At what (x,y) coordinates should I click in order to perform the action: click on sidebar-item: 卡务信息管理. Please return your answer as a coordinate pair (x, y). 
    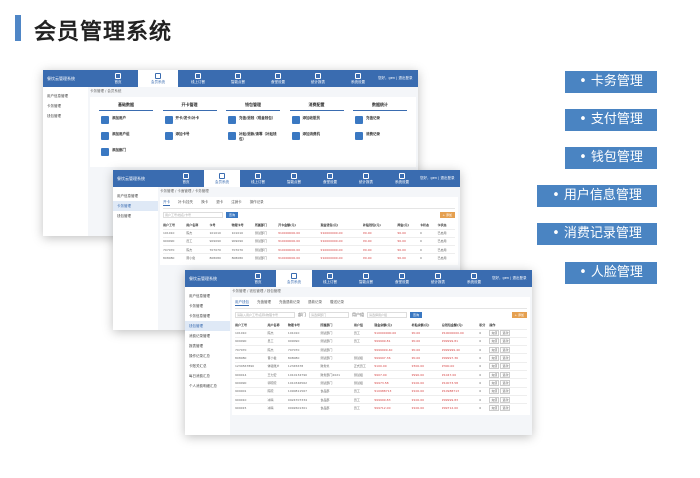
    Looking at the image, I should click on (199, 316).